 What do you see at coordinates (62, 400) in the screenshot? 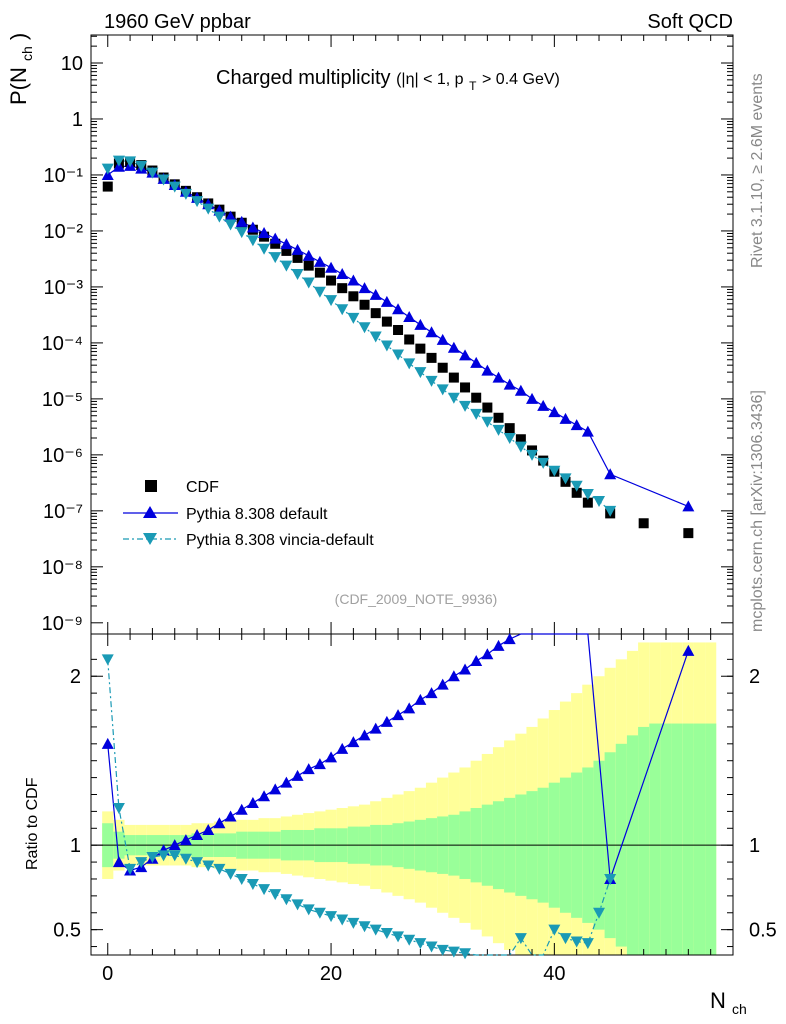
I see `y-tick-label-main: 10⁻⁵` at bounding box center [62, 400].